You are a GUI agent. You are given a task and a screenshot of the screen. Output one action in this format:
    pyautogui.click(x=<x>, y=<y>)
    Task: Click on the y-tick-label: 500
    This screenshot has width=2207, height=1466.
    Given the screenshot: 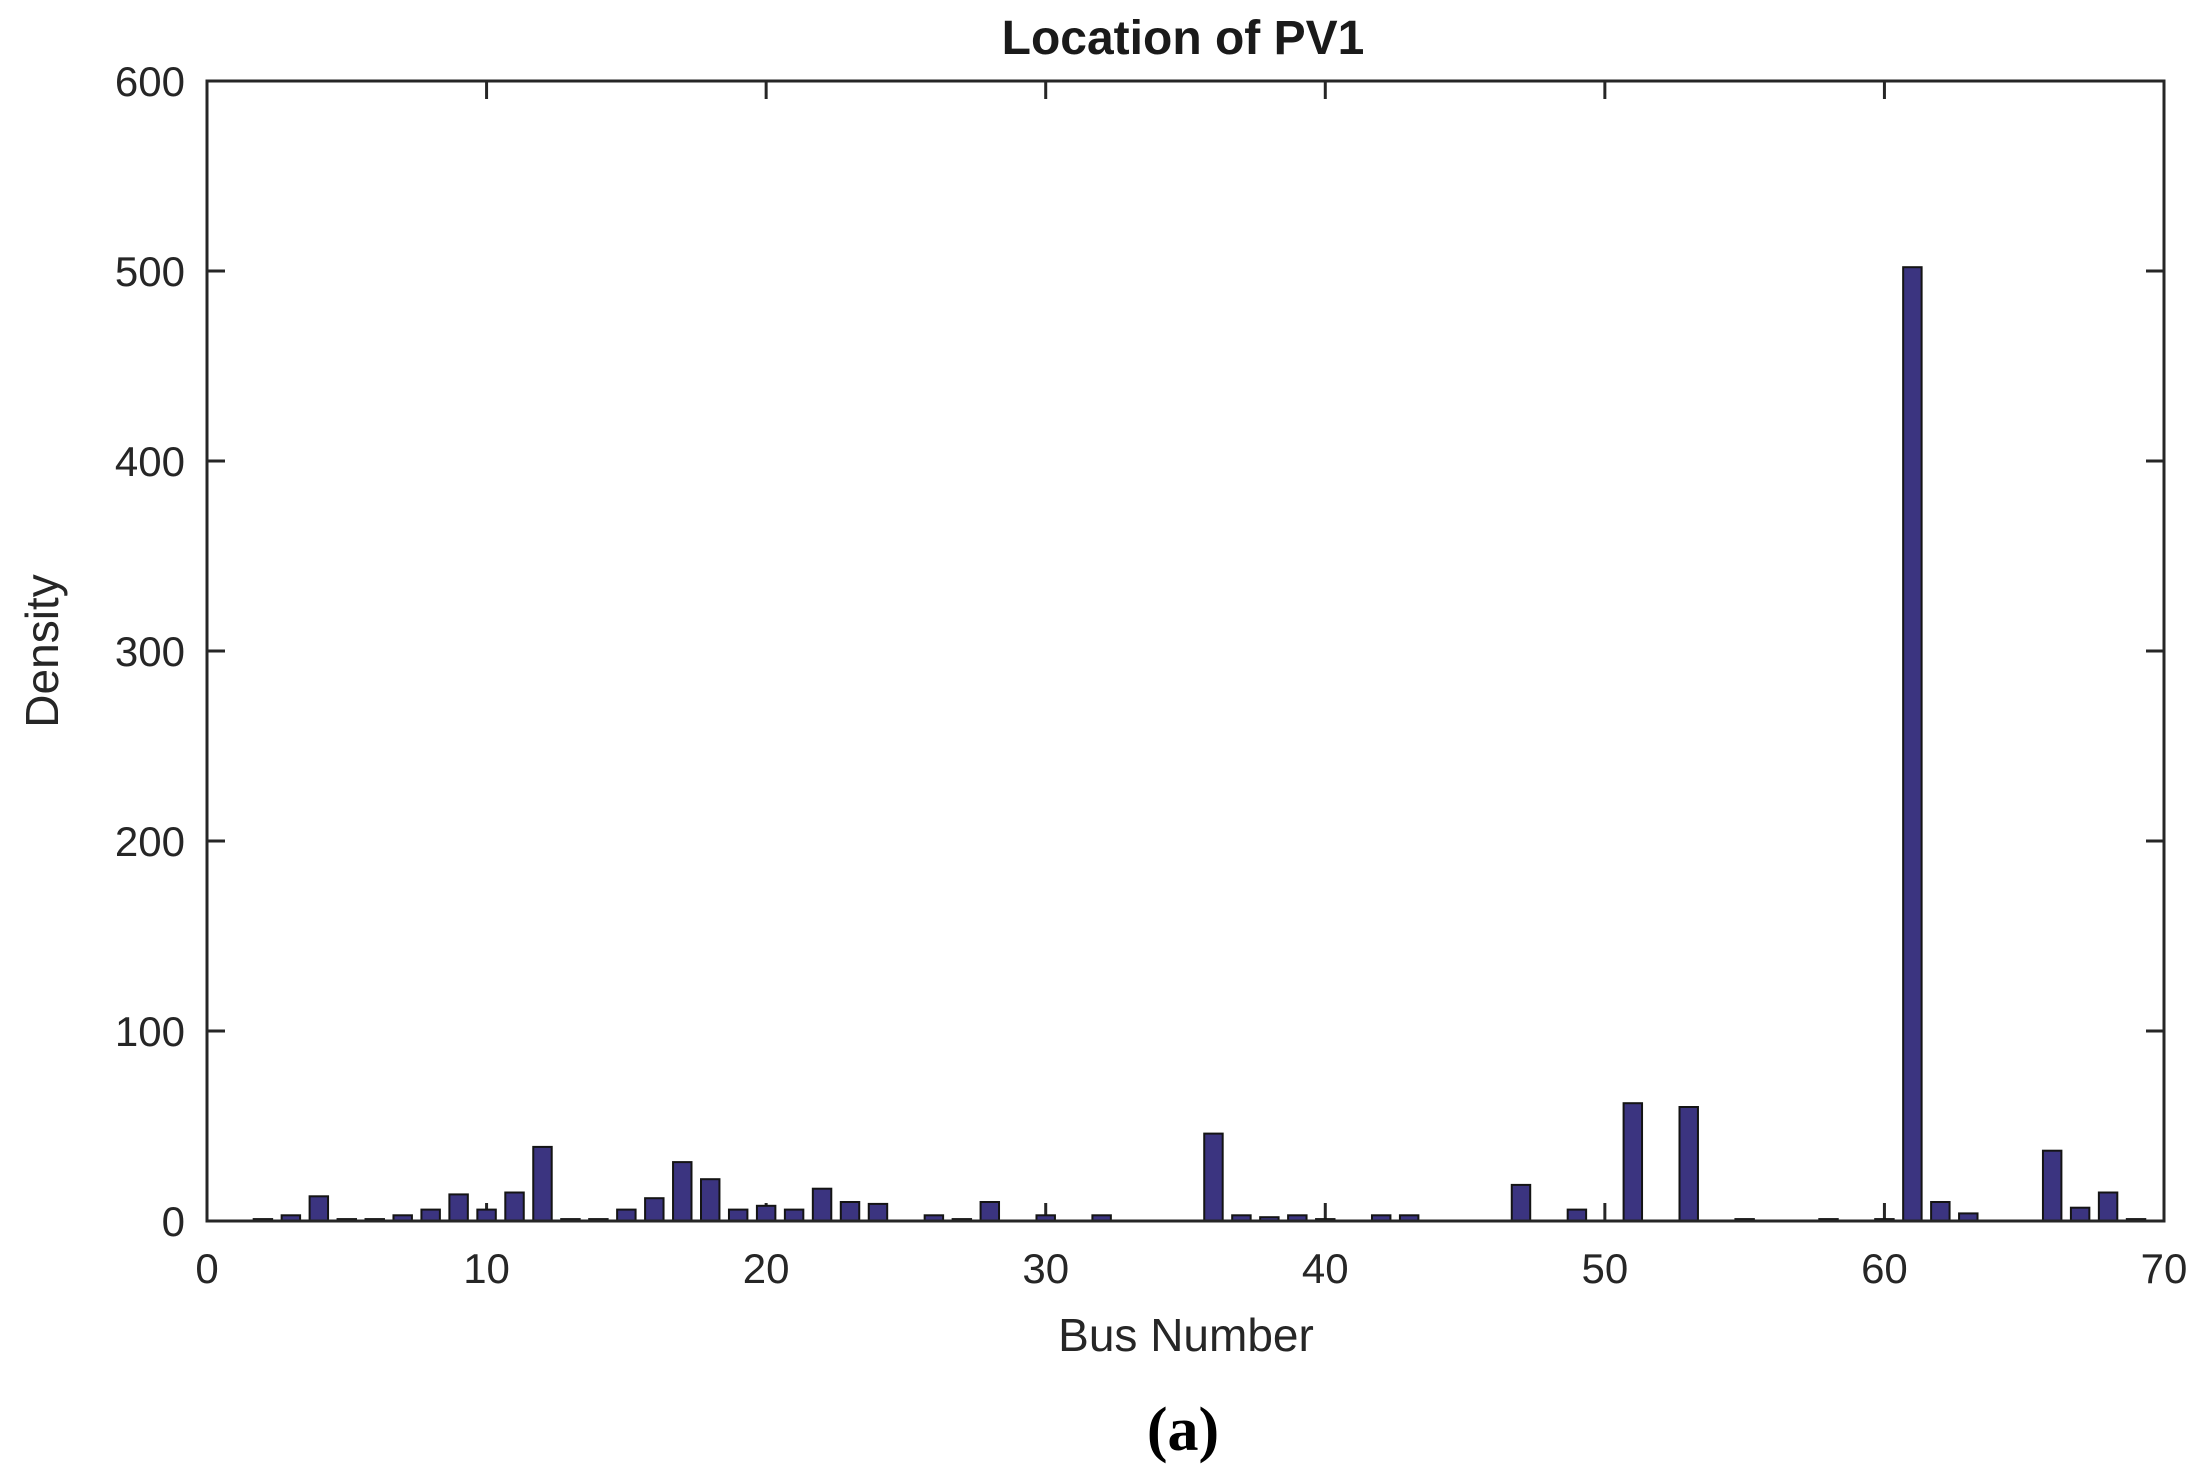 What is the action you would take?
    pyautogui.click(x=150, y=271)
    